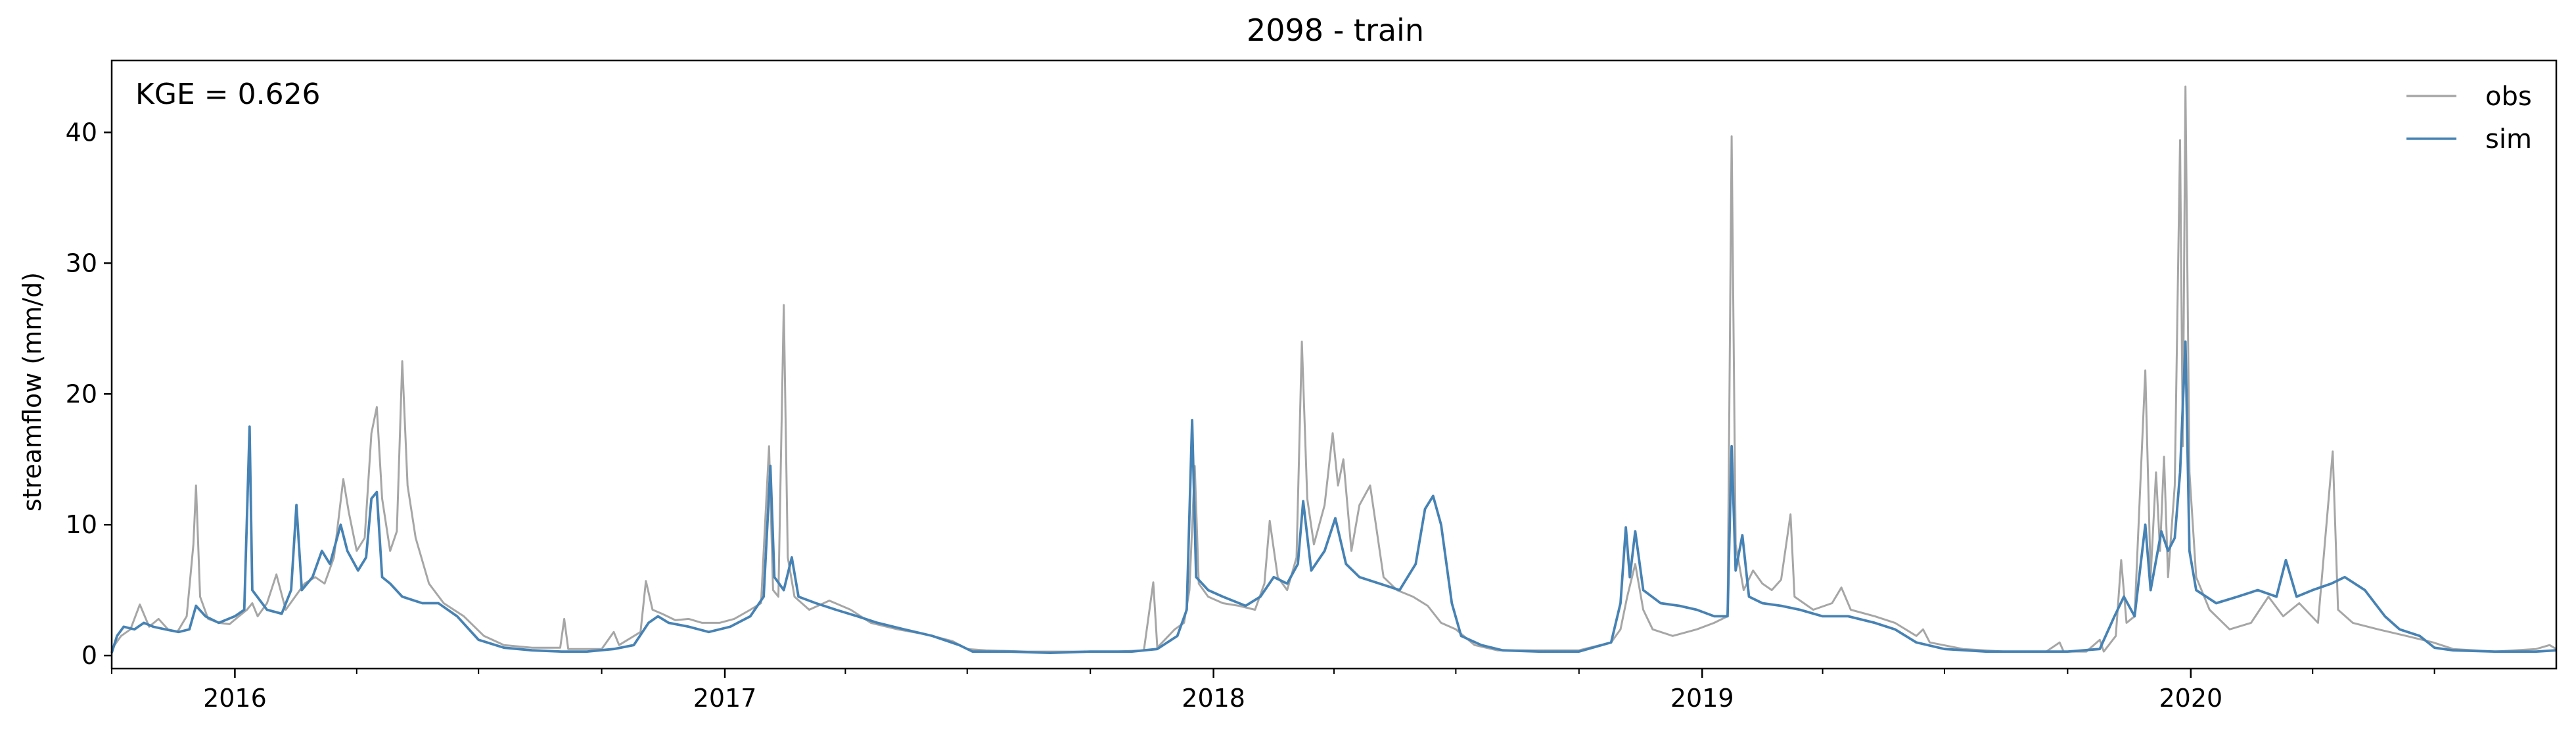 The width and height of the screenshot is (2576, 735). I want to click on x-tick-label: 2018, so click(1213, 698).